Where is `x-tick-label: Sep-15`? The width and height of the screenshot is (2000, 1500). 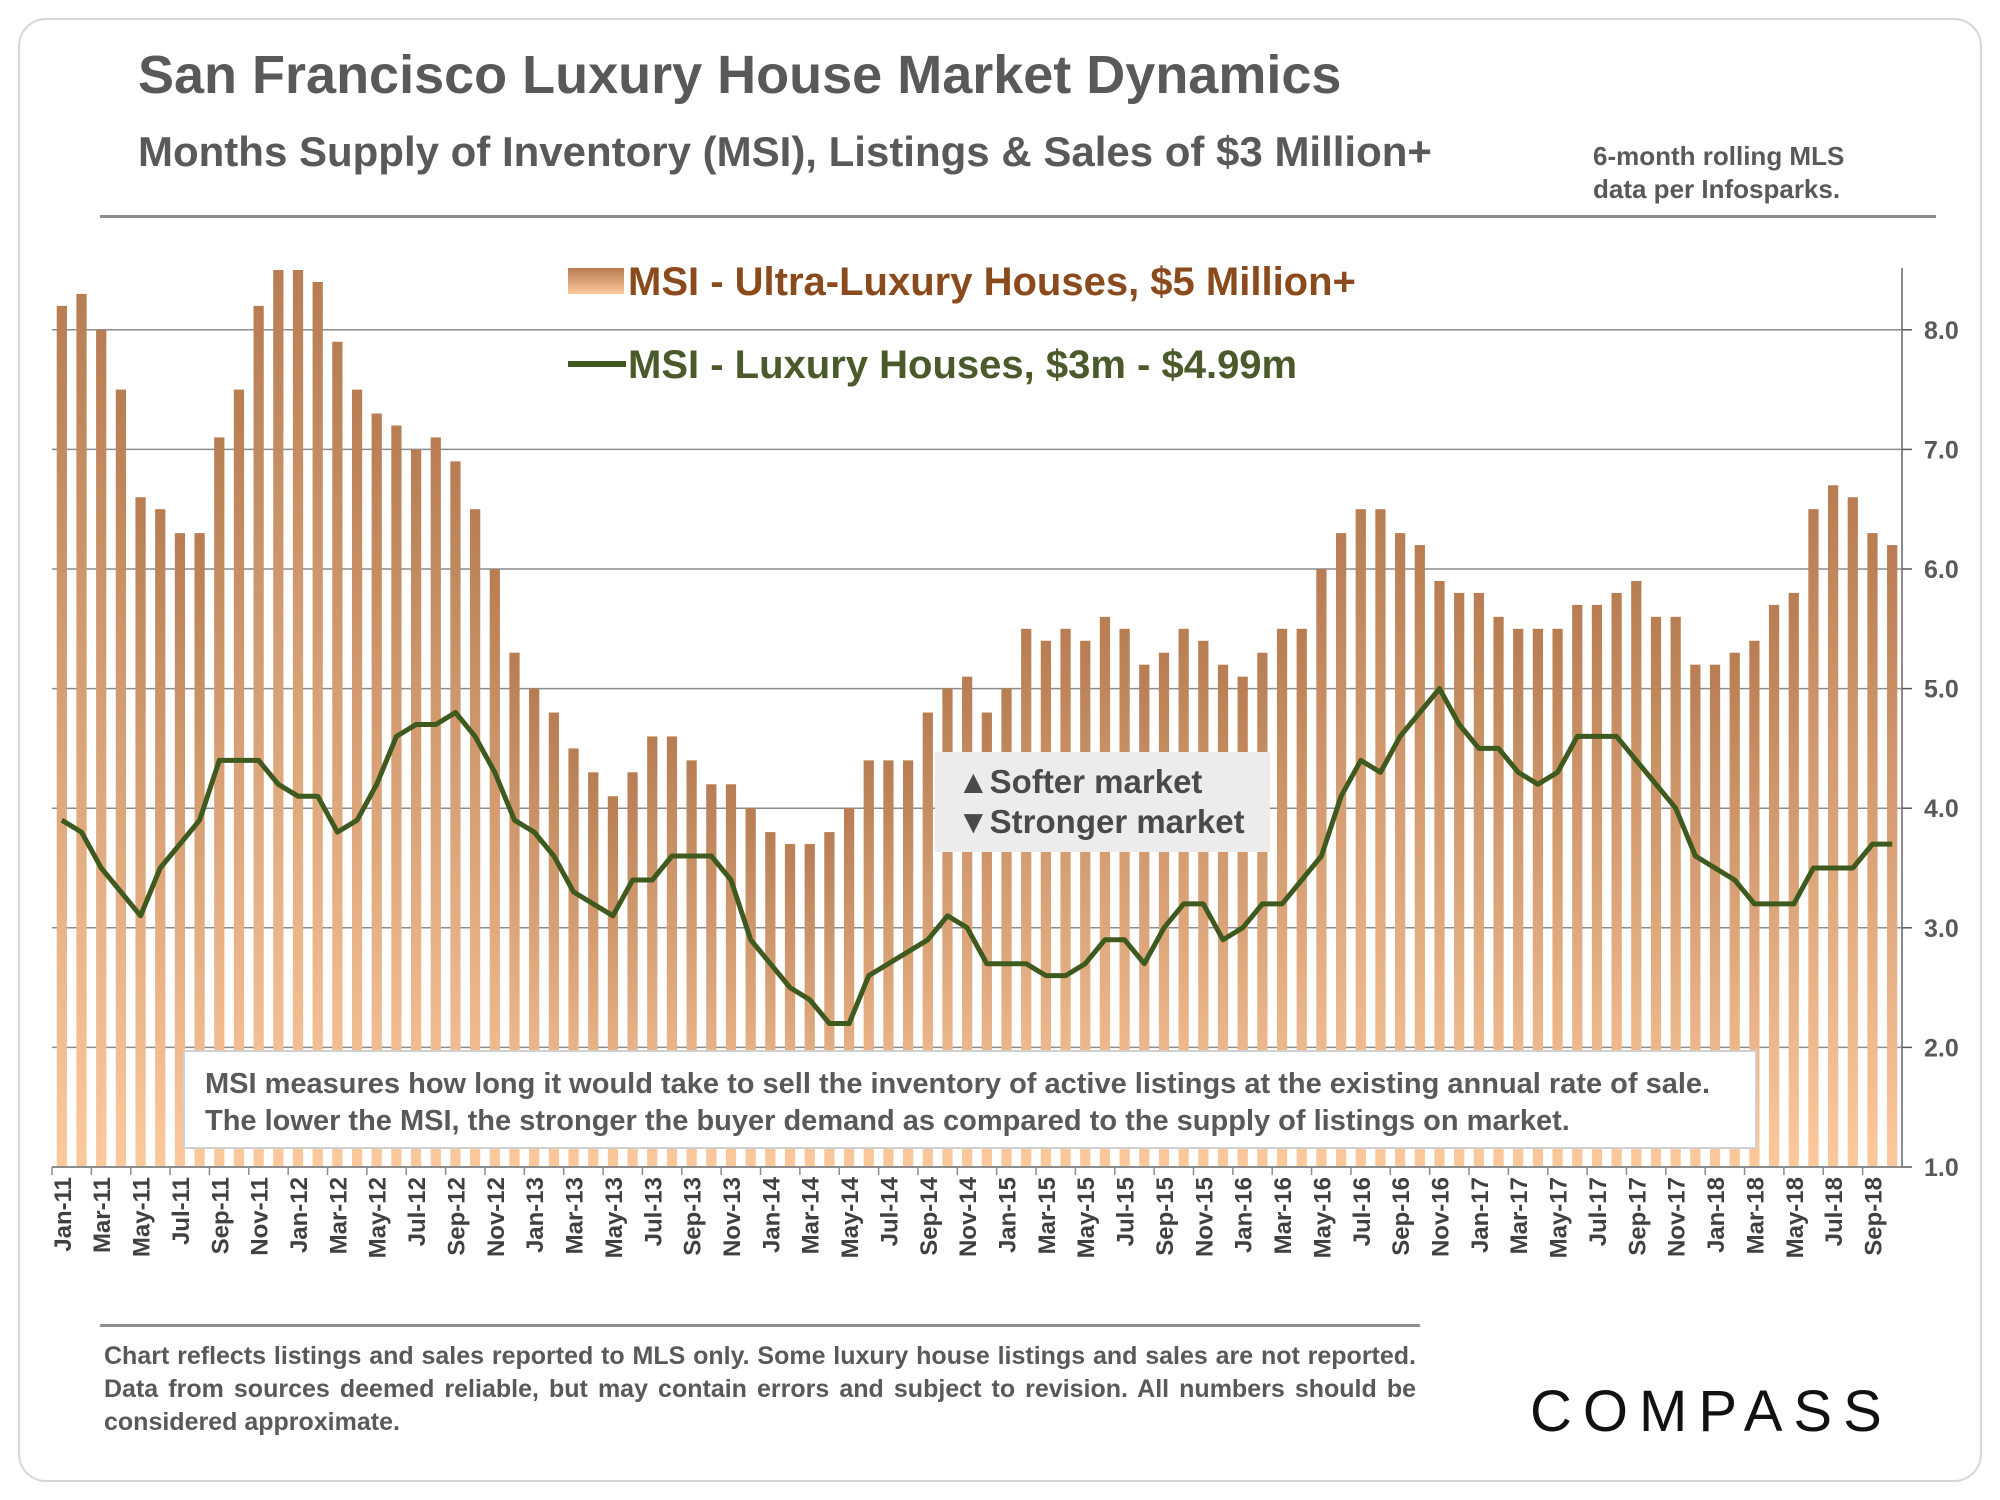 x-tick-label: Sep-15 is located at coordinates (1165, 1216).